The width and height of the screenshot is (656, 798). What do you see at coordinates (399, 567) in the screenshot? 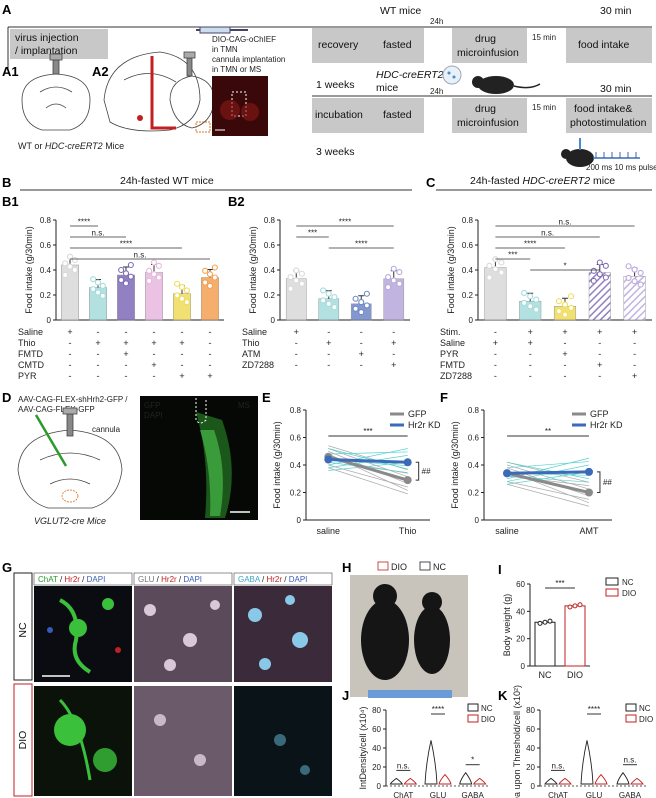
I see `h-dio: DIO` at bounding box center [399, 567].